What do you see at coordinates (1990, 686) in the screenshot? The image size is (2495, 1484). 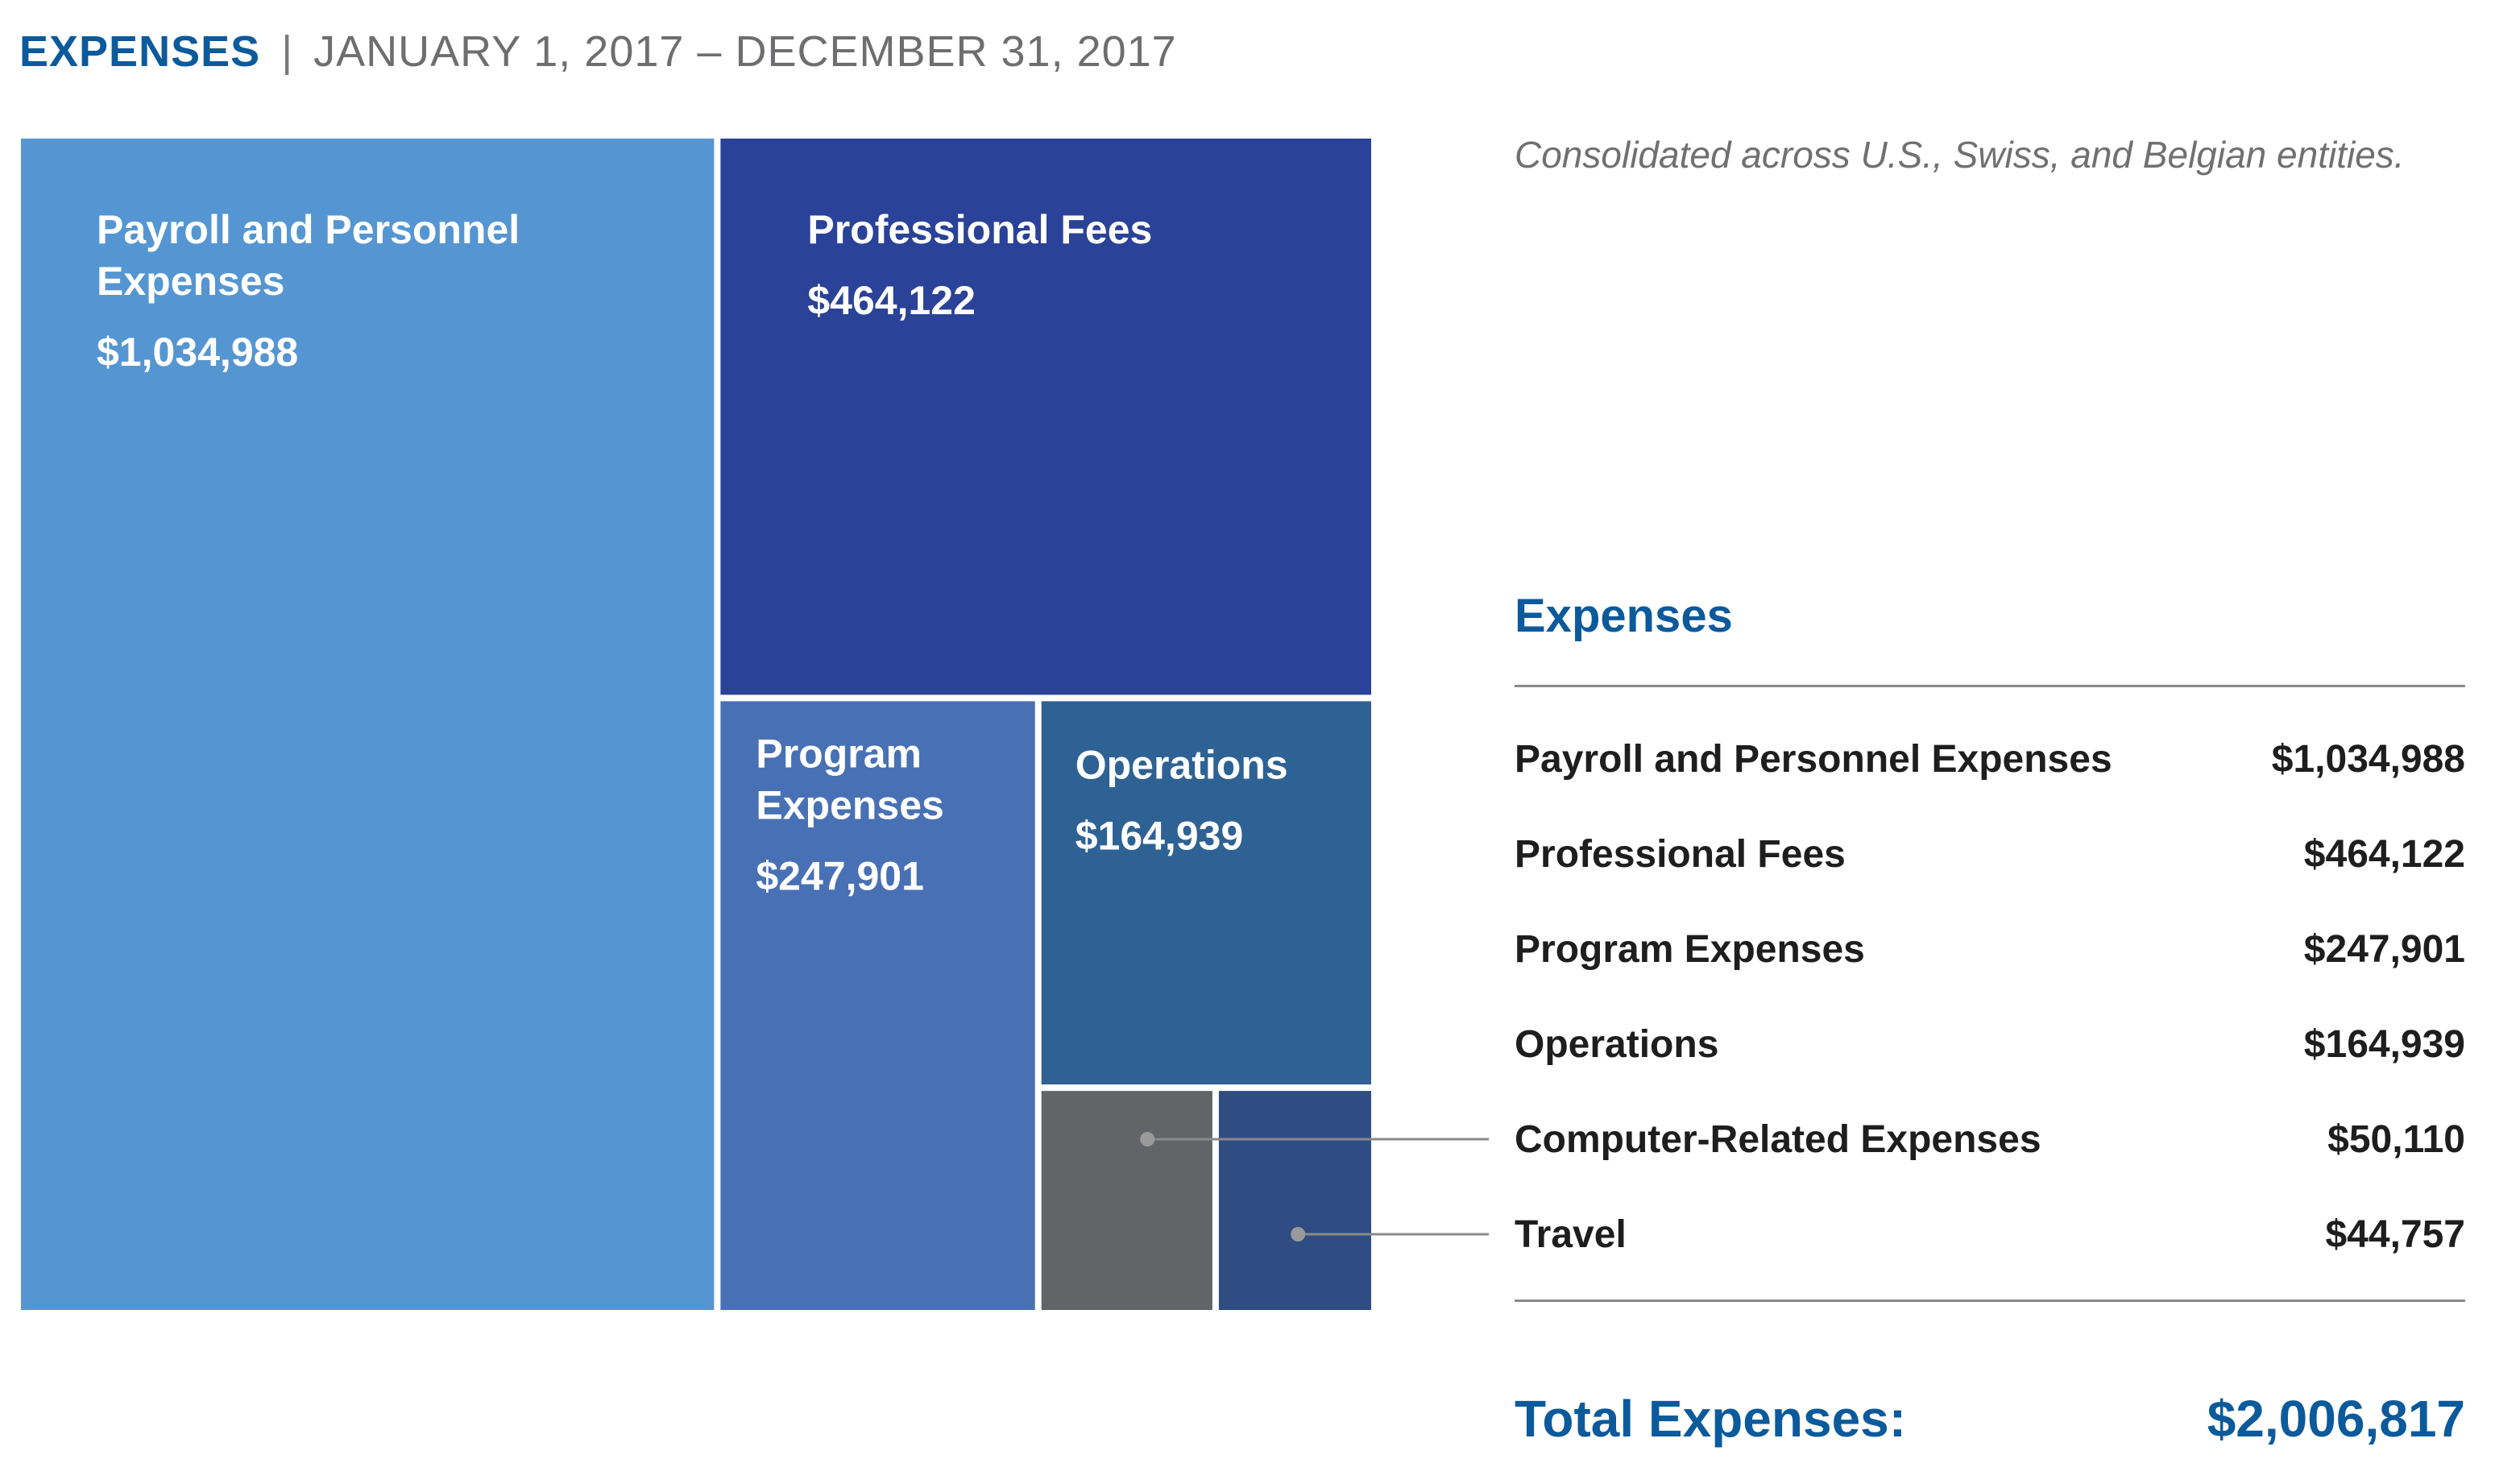 I see `summary-top-divider` at bounding box center [1990, 686].